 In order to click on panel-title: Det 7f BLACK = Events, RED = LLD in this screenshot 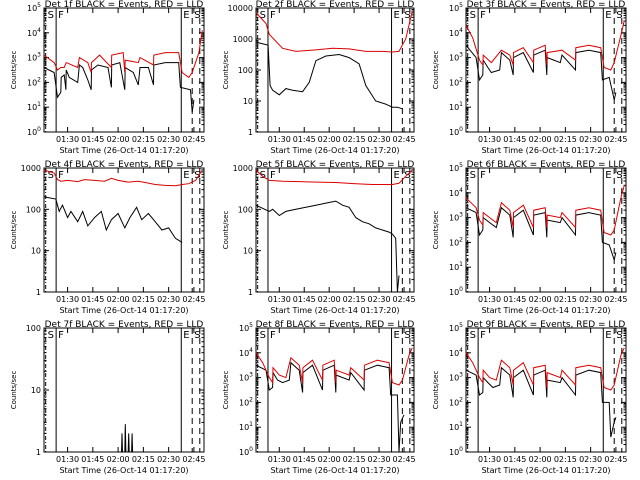, I will do `click(124, 325)`.